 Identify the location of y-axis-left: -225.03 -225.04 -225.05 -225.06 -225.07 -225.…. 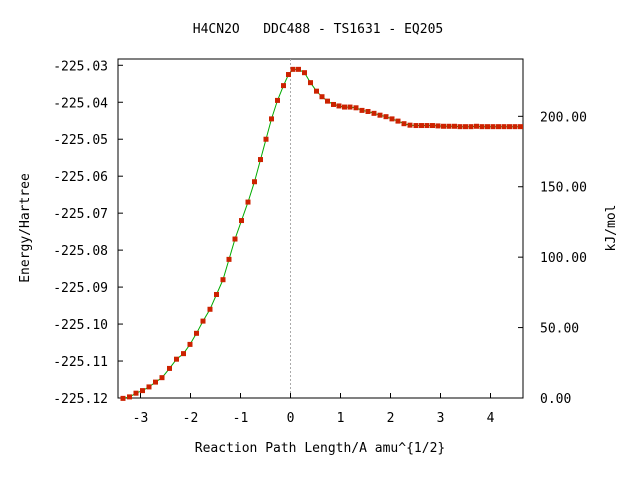
(88, 233).